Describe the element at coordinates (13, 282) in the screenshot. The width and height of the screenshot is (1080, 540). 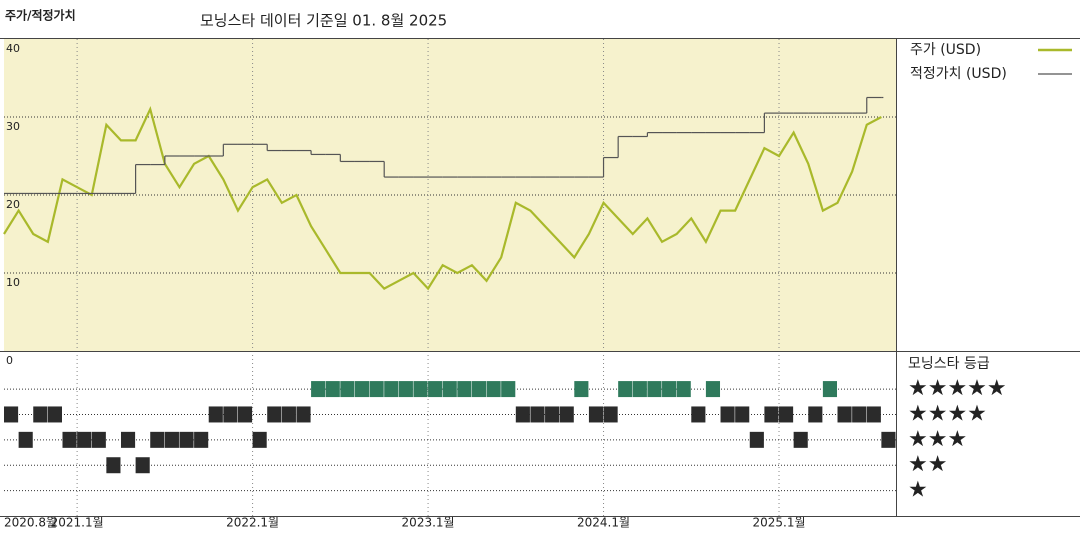
I see `y-tick-label: 10` at that location.